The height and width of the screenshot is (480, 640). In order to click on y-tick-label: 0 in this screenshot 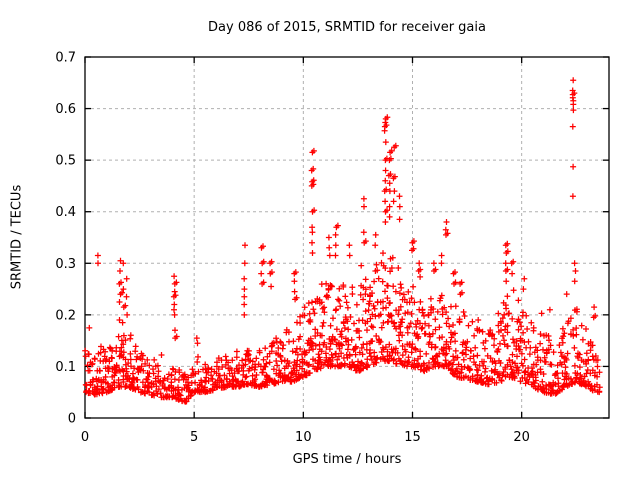, I will do `click(72, 419)`.